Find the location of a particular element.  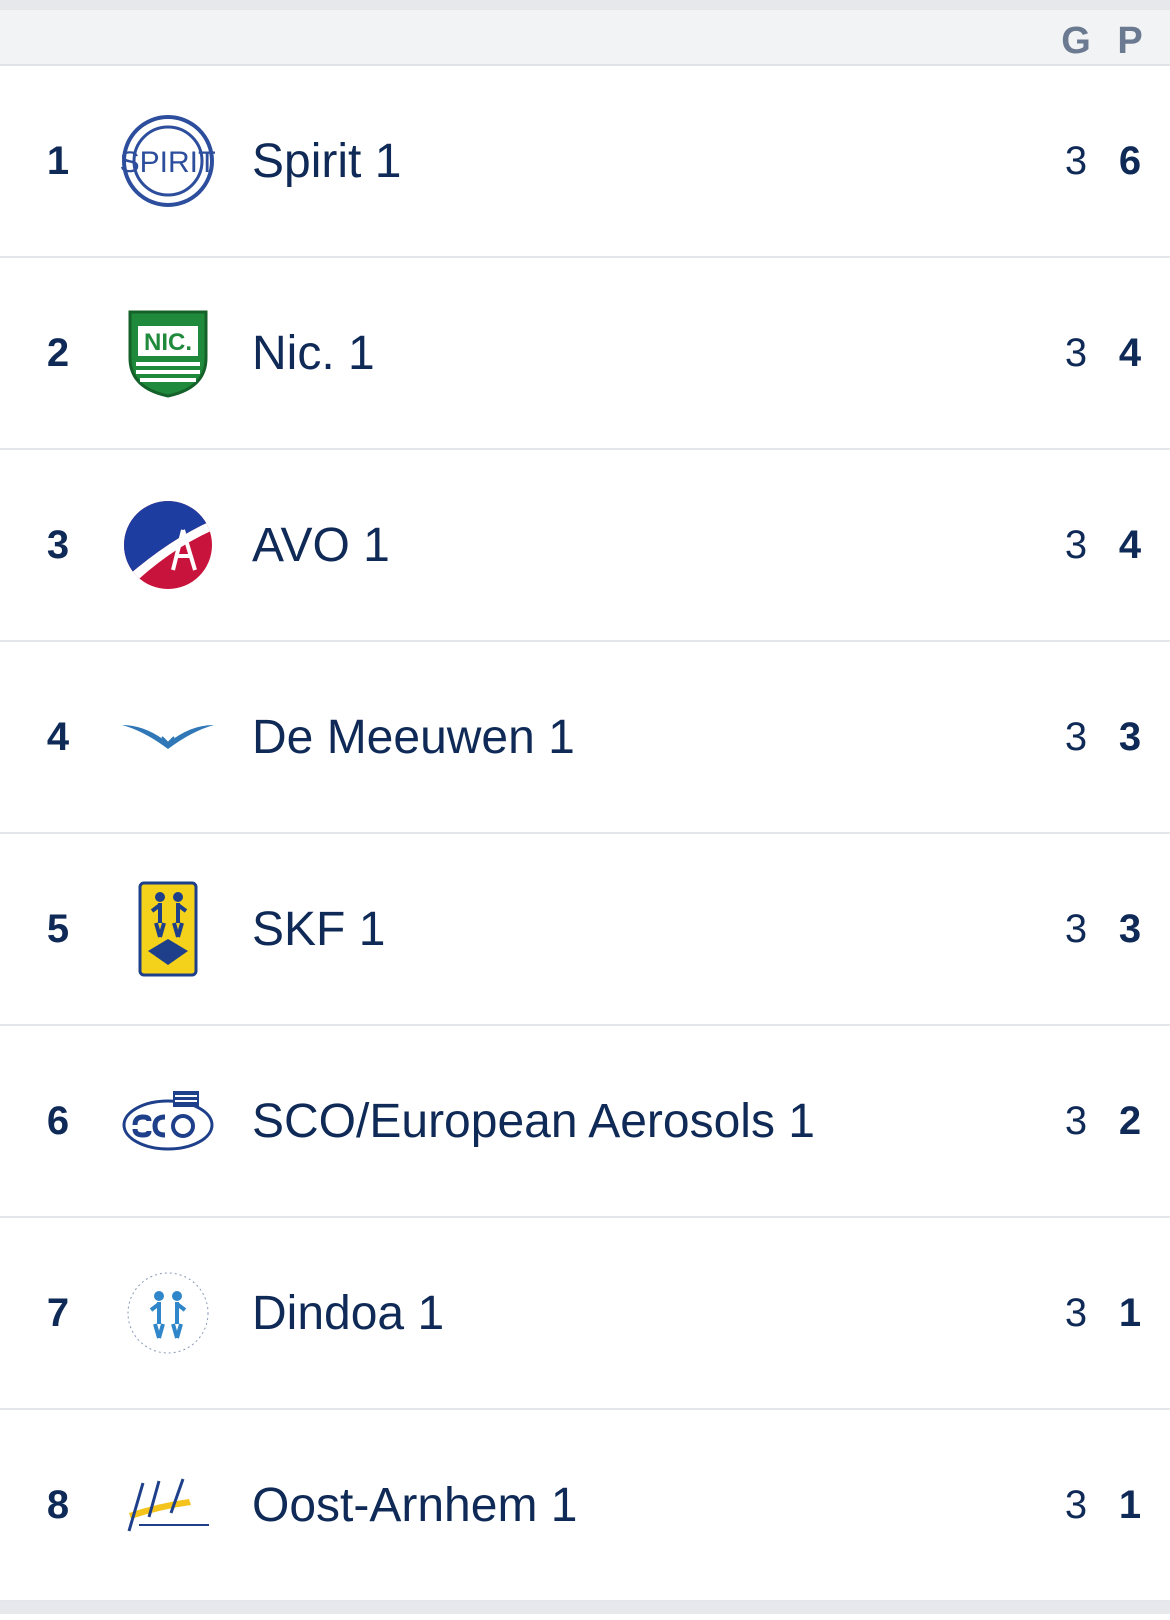

rank: 4 is located at coordinates (58, 736).